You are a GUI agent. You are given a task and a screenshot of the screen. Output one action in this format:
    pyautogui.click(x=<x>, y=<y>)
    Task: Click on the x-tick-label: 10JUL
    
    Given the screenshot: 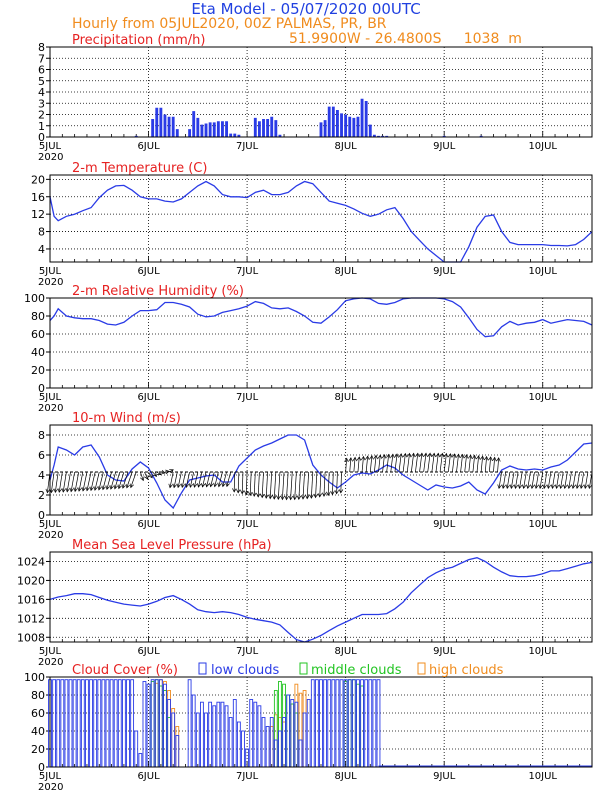 What is the action you would take?
    pyautogui.click(x=542, y=271)
    